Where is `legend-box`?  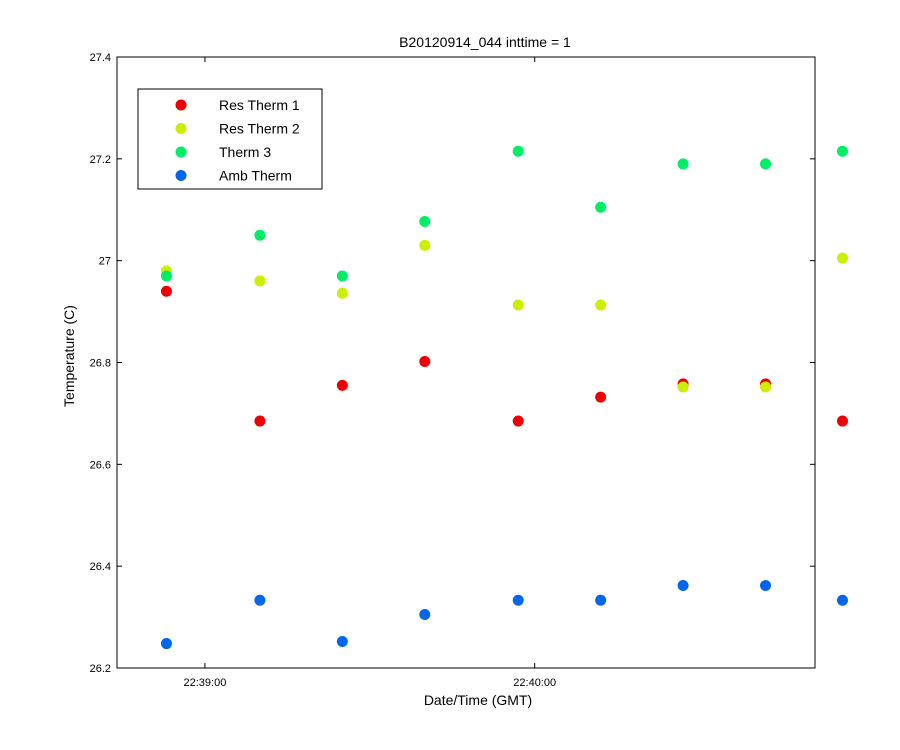
legend-box is located at coordinates (230, 139).